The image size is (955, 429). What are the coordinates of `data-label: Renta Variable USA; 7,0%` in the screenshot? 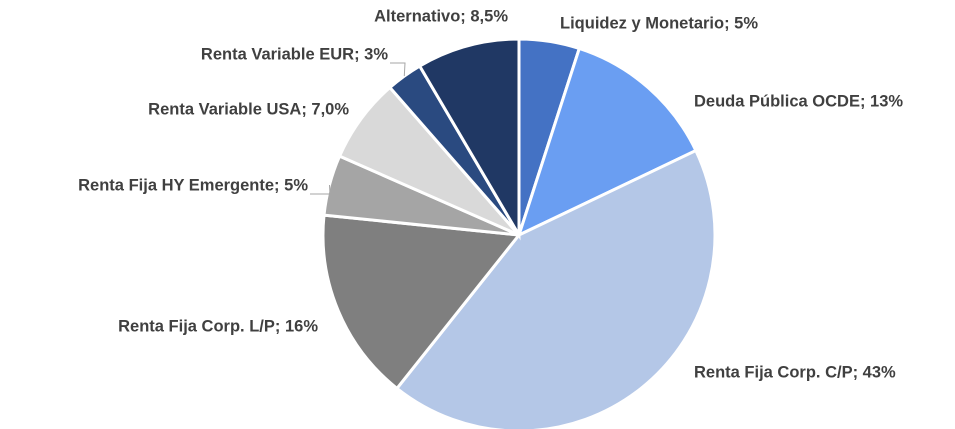 It's located at (248, 109).